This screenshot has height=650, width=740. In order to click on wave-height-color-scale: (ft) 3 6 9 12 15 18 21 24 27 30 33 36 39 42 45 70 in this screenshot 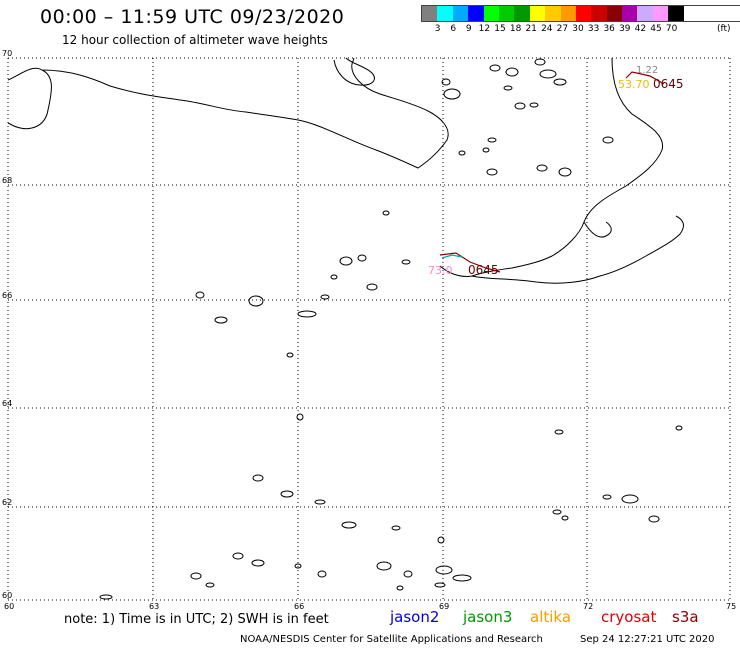, I will do `click(580, 20)`.